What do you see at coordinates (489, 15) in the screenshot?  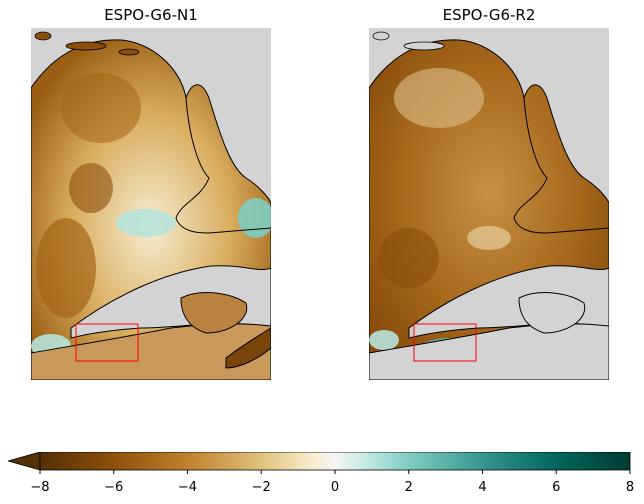 I see `map-title-right: ESPO-G6-R2` at bounding box center [489, 15].